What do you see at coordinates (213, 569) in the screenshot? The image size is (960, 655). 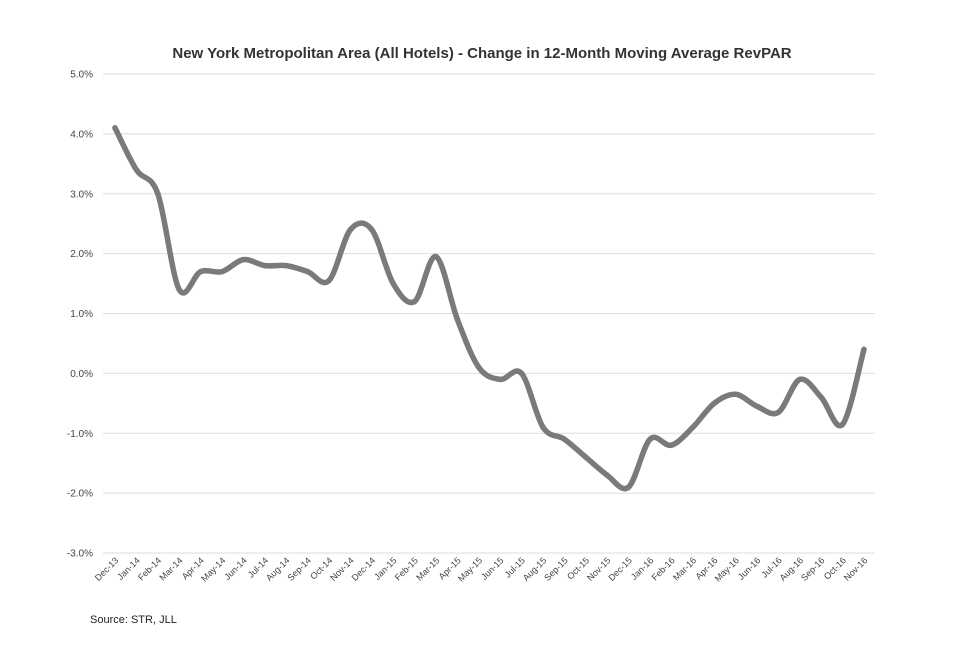 I see `x-tick-label: May-14` at bounding box center [213, 569].